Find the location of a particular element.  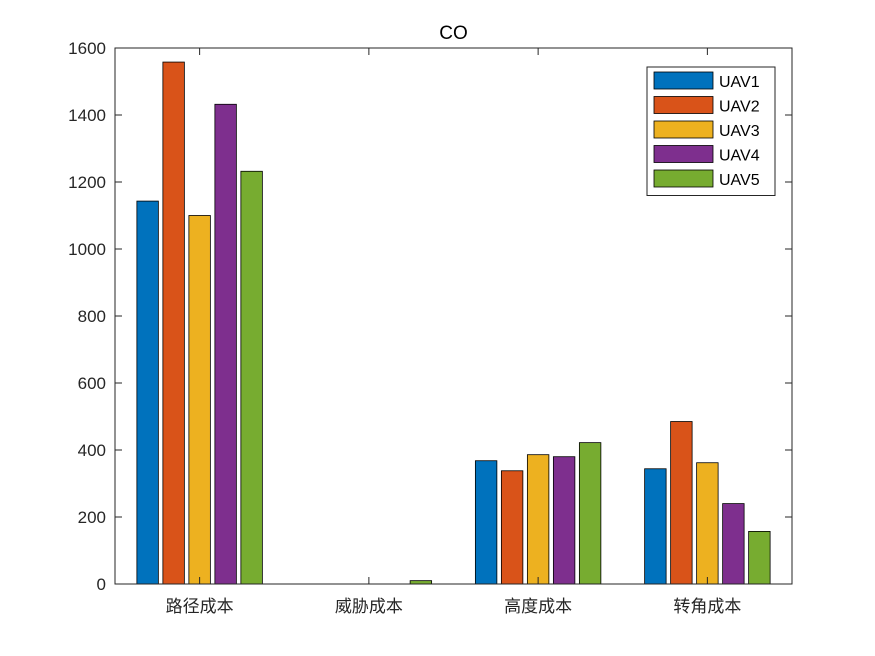

x-category-label: 威胁成本 is located at coordinates (369, 607).